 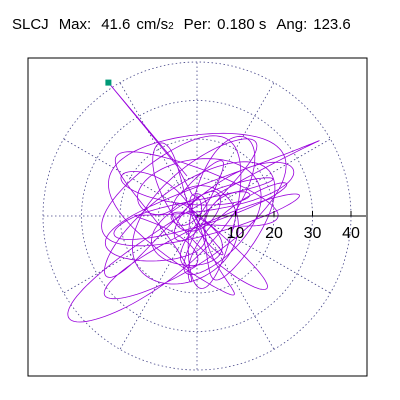 I want to click on angle-label: Ang:, so click(x=292, y=24).